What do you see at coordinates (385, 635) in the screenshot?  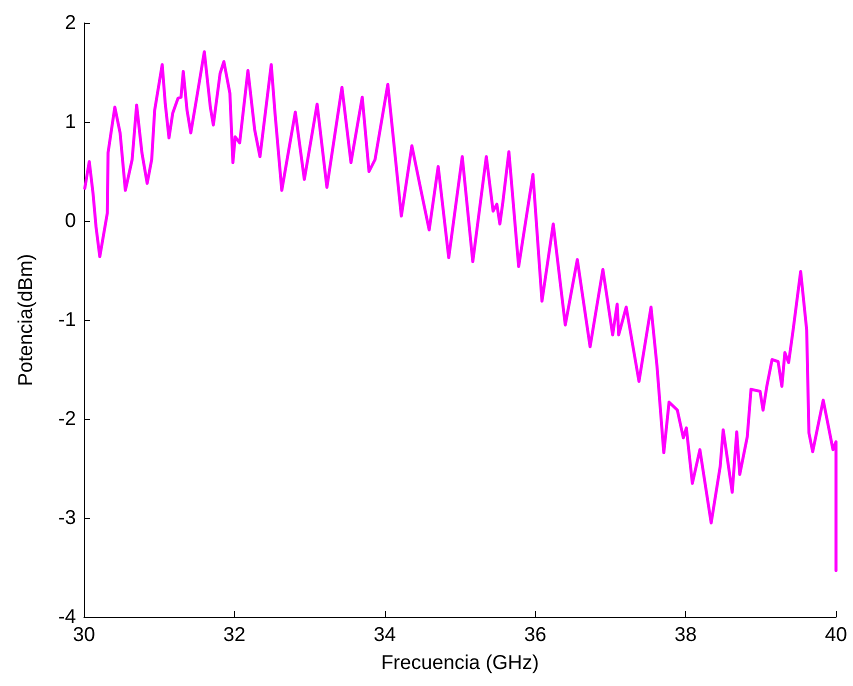 I see `x-tick-label: 34` at bounding box center [385, 635].